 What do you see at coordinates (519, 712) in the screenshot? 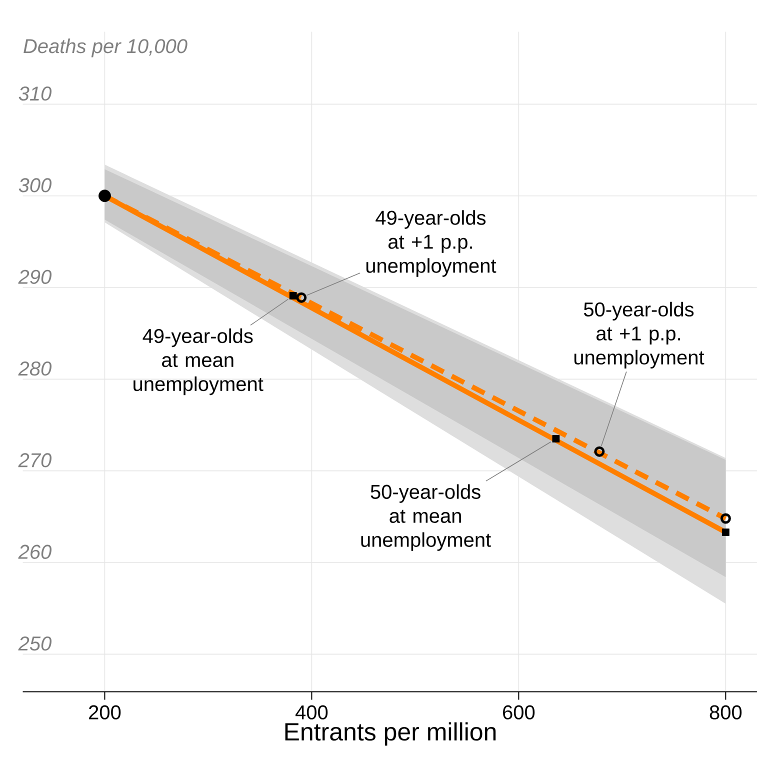
I see `x-tick-label: 600` at bounding box center [519, 712].